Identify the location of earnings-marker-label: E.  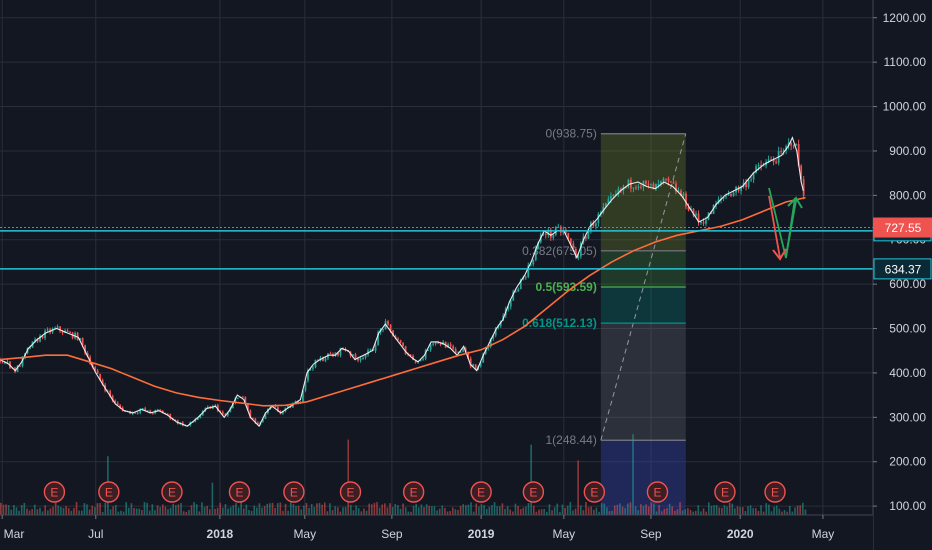
(54, 493).